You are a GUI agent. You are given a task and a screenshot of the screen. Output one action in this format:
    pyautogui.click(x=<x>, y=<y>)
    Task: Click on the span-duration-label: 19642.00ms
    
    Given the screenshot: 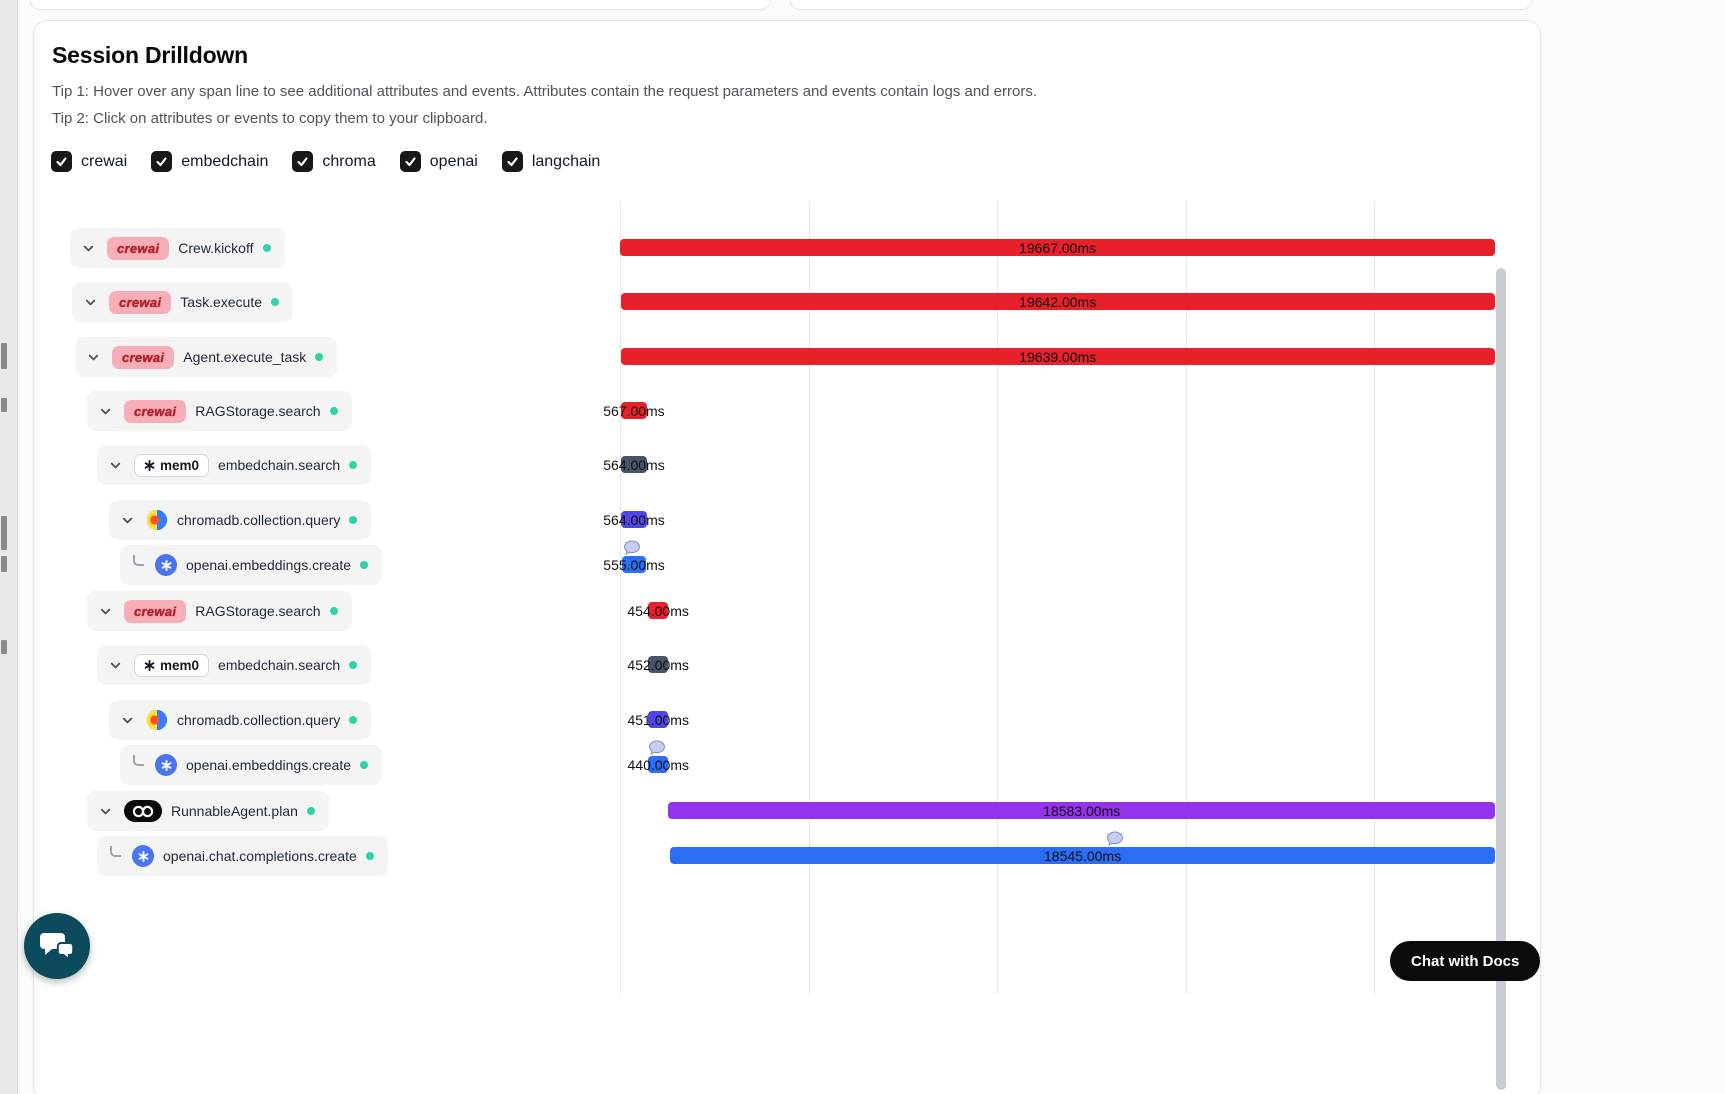 What is the action you would take?
    pyautogui.click(x=1058, y=302)
    